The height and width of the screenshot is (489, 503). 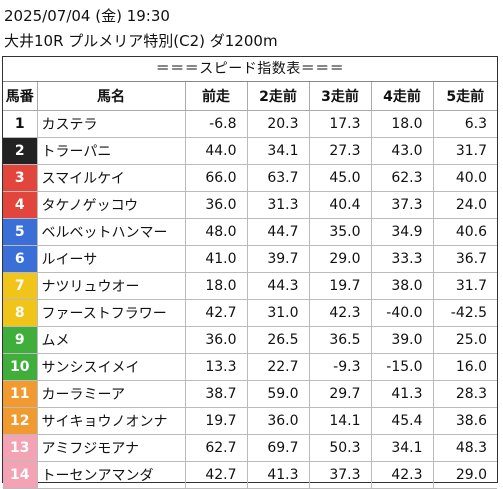 I want to click on speed-index-value: 36.5, so click(x=340, y=340).